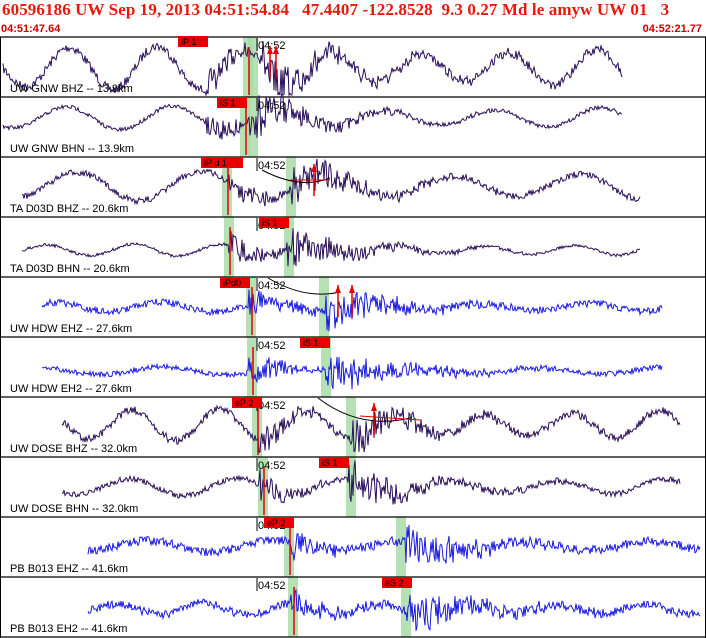 The image size is (706, 638). Describe the element at coordinates (72, 149) in the screenshot. I see `trace-channel-label: UW GNW BHN -- 13.9km` at that location.